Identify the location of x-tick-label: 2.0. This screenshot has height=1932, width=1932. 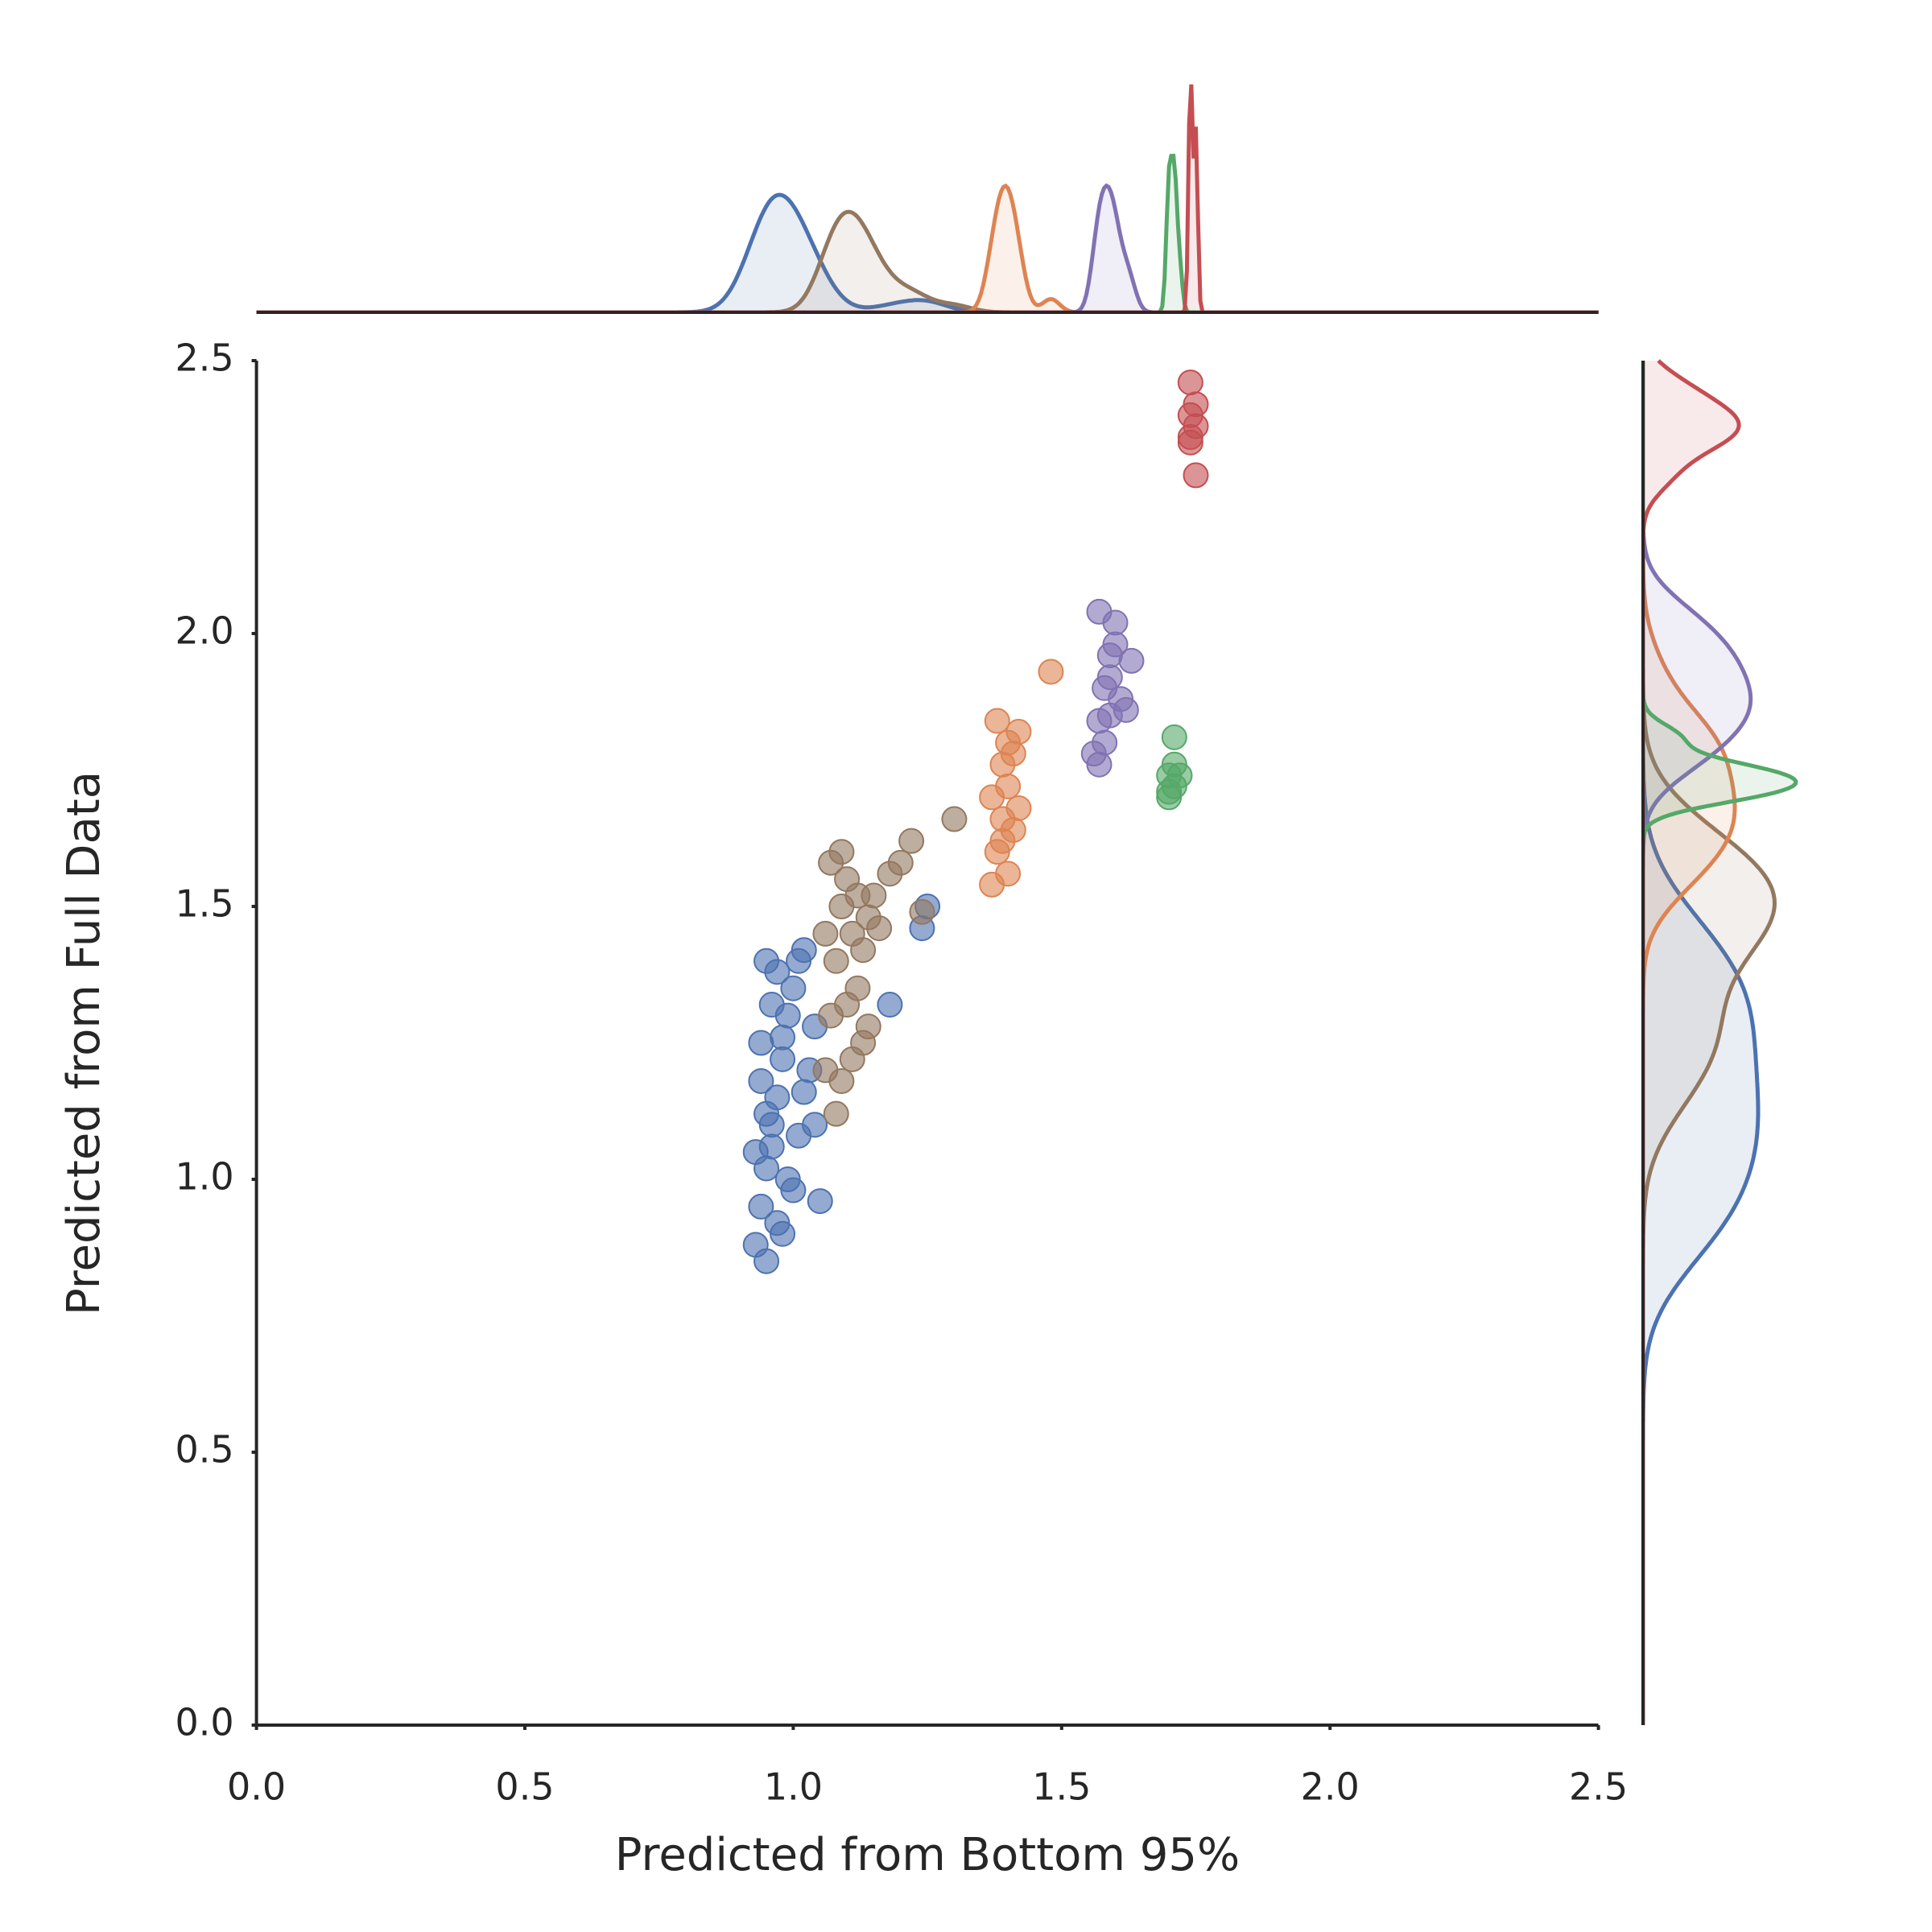
(1330, 1787).